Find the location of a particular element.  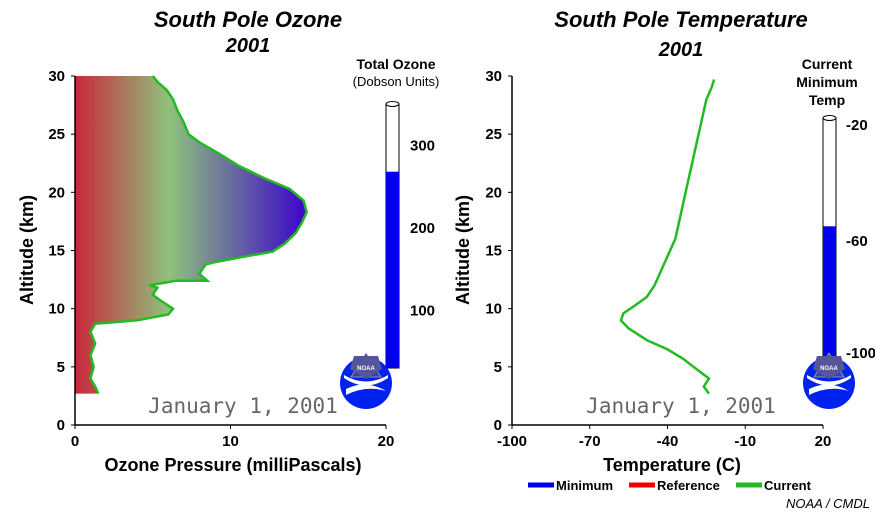

gauge-tick-label: 200 is located at coordinates (422, 228).